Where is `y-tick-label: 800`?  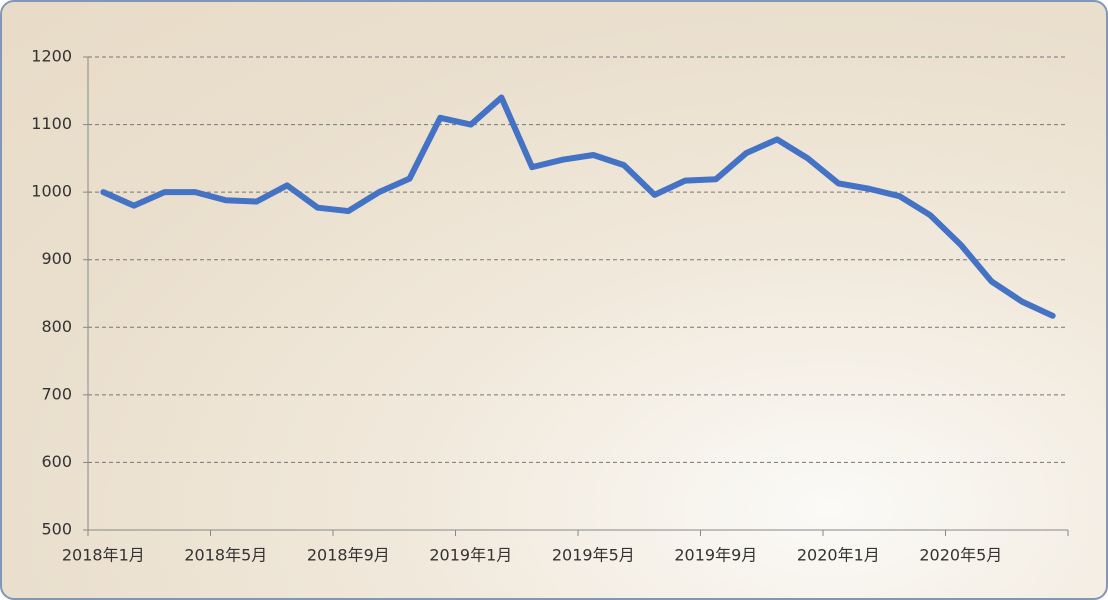 y-tick-label: 800 is located at coordinates (56, 326).